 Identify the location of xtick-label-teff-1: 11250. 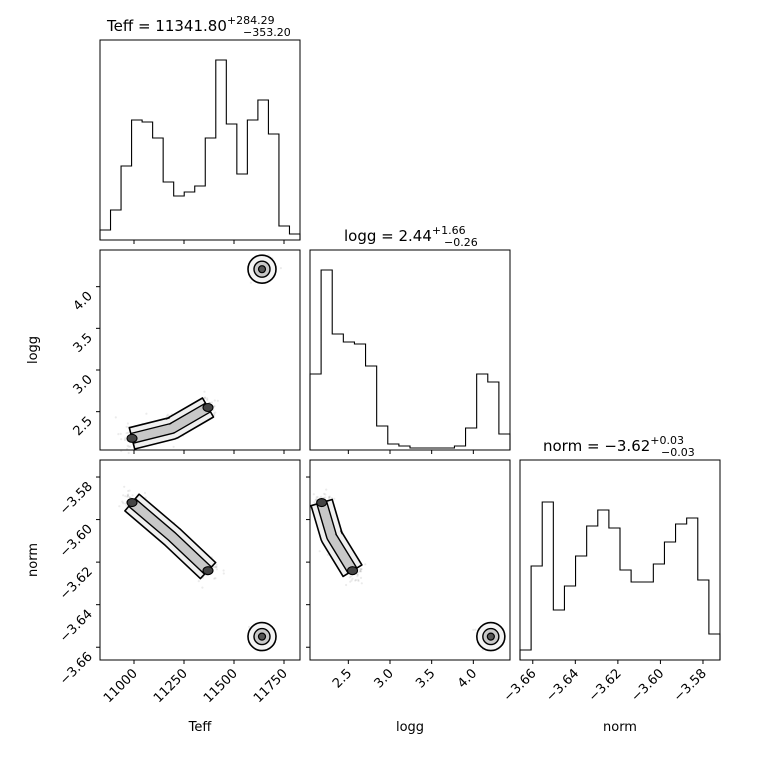
(171, 686).